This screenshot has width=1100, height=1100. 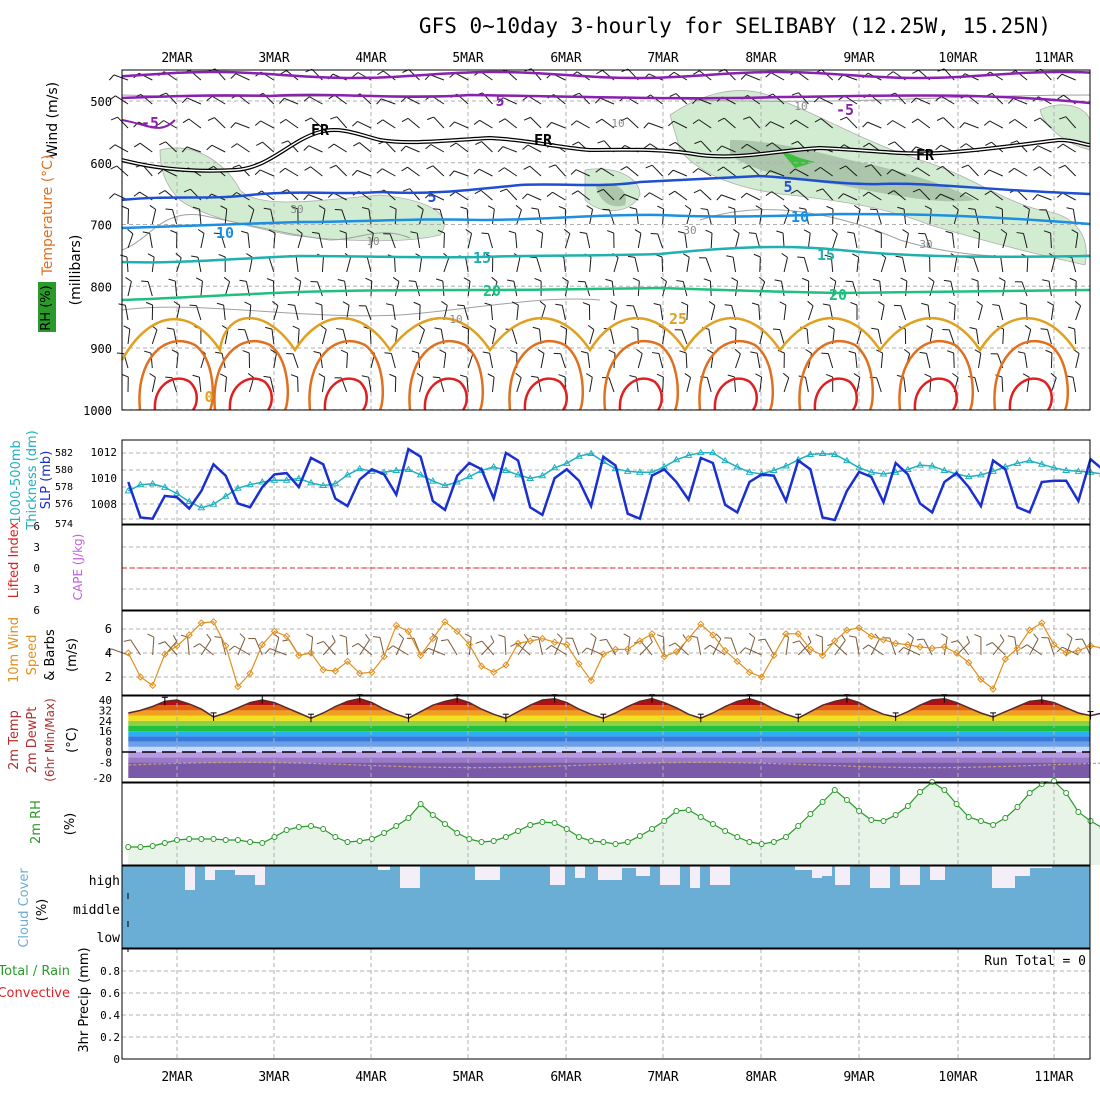 I want to click on rh-contour-label: 10, so click(x=455, y=319).